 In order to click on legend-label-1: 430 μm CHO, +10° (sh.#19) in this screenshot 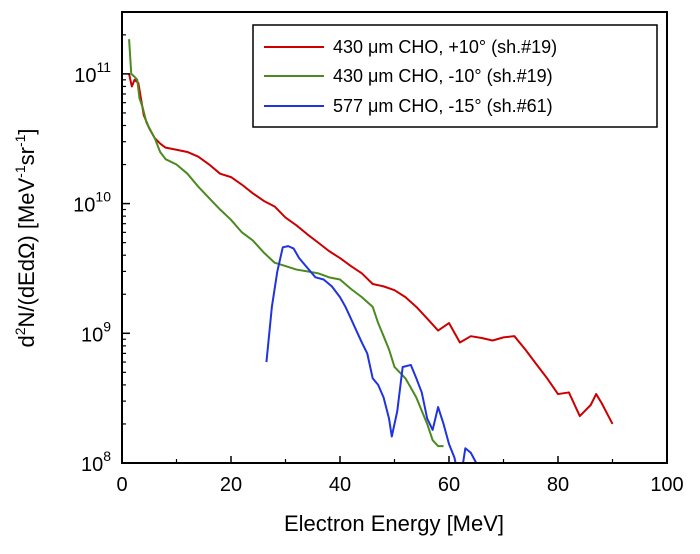, I will do `click(445, 47)`.